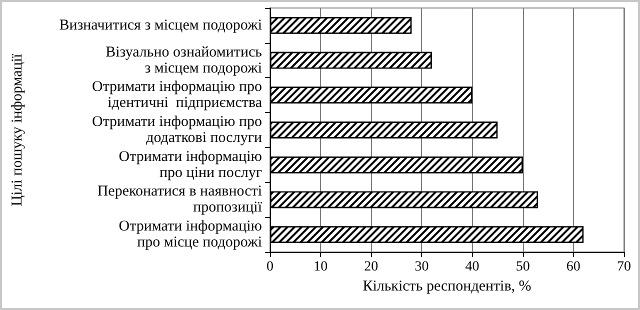  What do you see at coordinates (421, 267) in the screenshot?
I see `x-tick-label: 30` at bounding box center [421, 267].